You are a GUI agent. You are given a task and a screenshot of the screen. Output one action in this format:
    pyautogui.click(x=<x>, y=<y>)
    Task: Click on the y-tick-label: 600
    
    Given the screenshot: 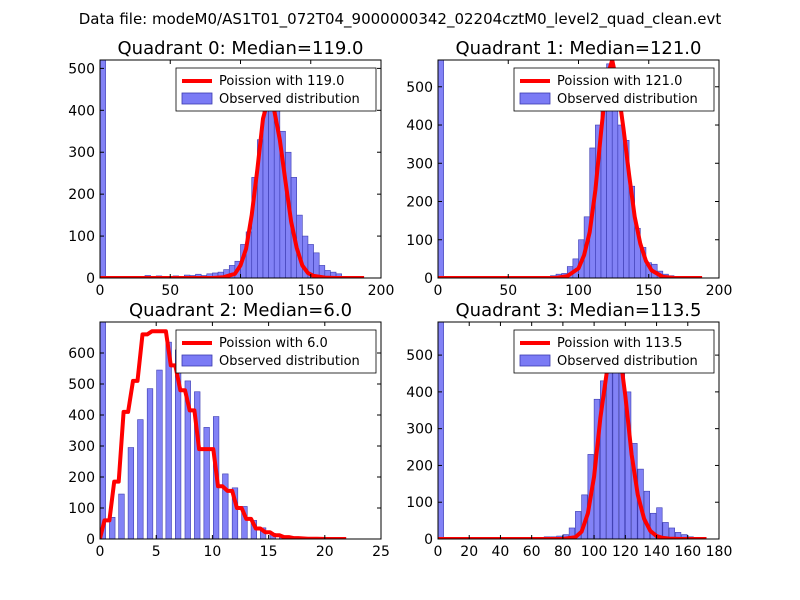 What is the action you would take?
    pyautogui.click(x=81, y=354)
    